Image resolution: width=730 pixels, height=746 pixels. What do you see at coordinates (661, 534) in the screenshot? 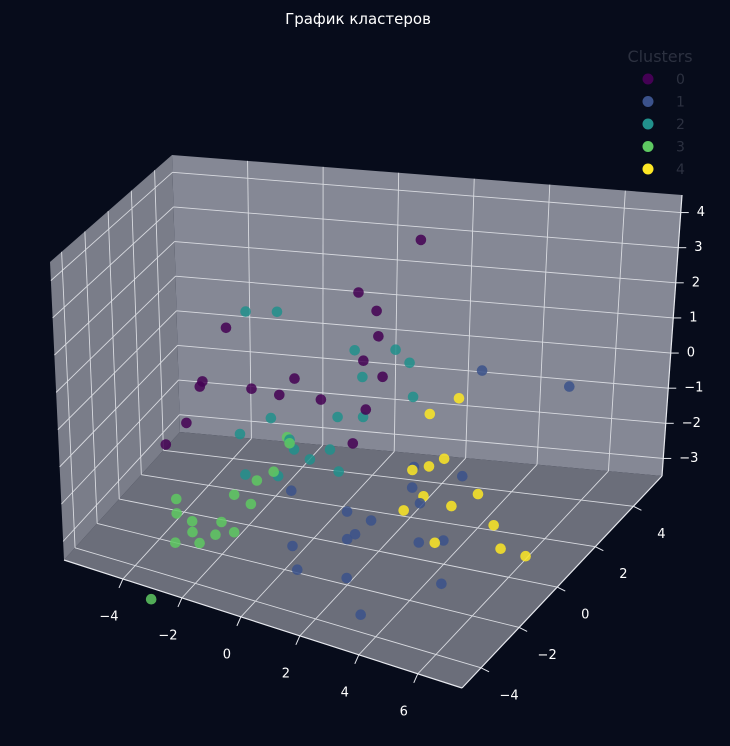
I see `y-tick-label: 4` at bounding box center [661, 534].